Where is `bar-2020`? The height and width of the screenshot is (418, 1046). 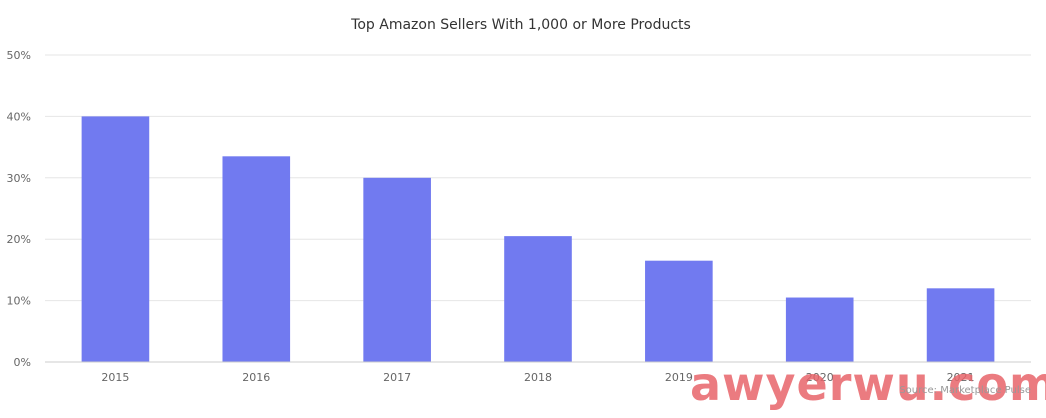 bar-2020 is located at coordinates (819, 329).